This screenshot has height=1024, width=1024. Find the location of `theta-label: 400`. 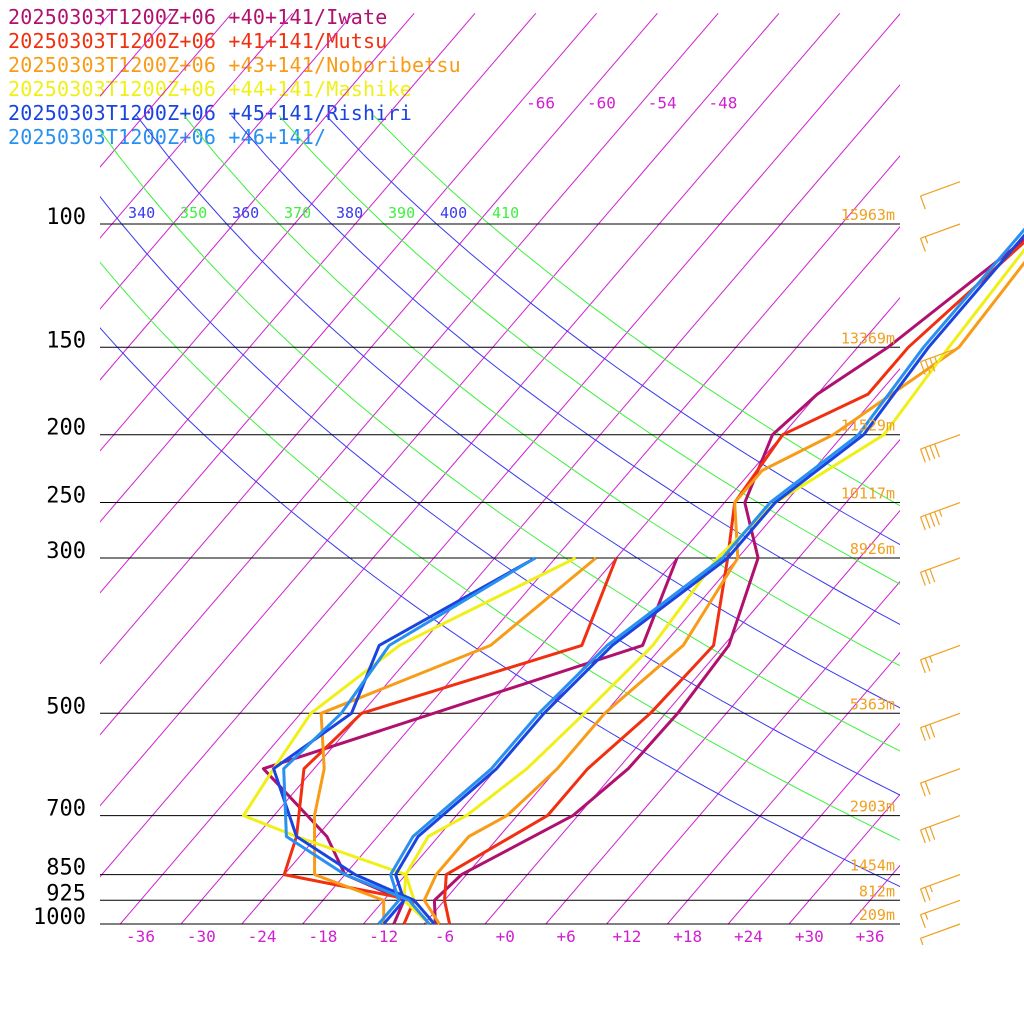

theta-label: 400 is located at coordinates (453, 213).